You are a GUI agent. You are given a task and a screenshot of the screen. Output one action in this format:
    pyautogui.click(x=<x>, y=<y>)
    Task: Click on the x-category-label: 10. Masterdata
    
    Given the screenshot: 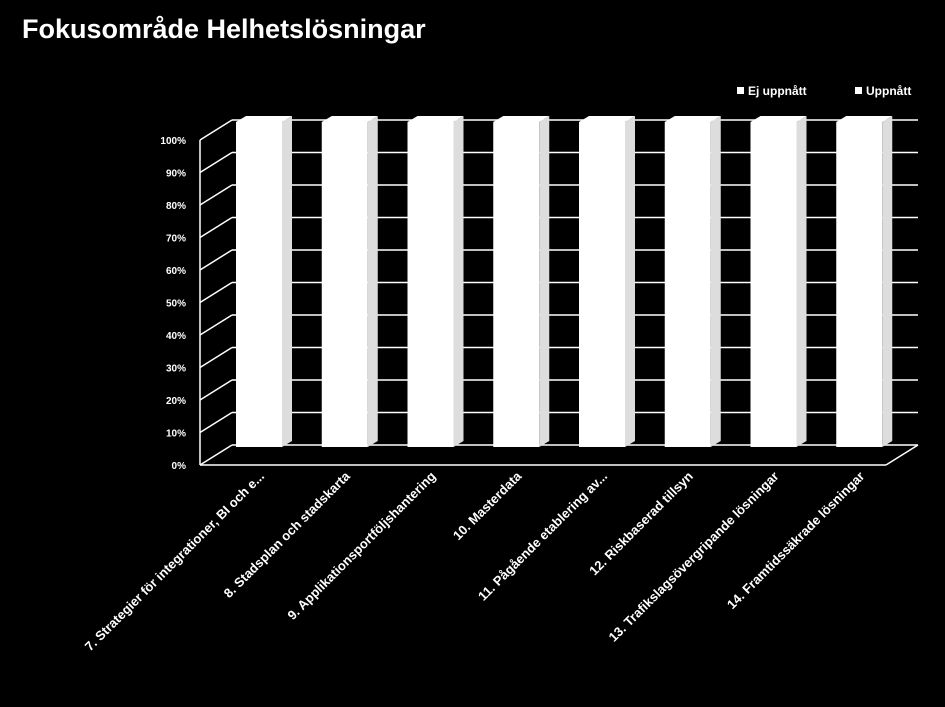 What is the action you would take?
    pyautogui.click(x=487, y=505)
    